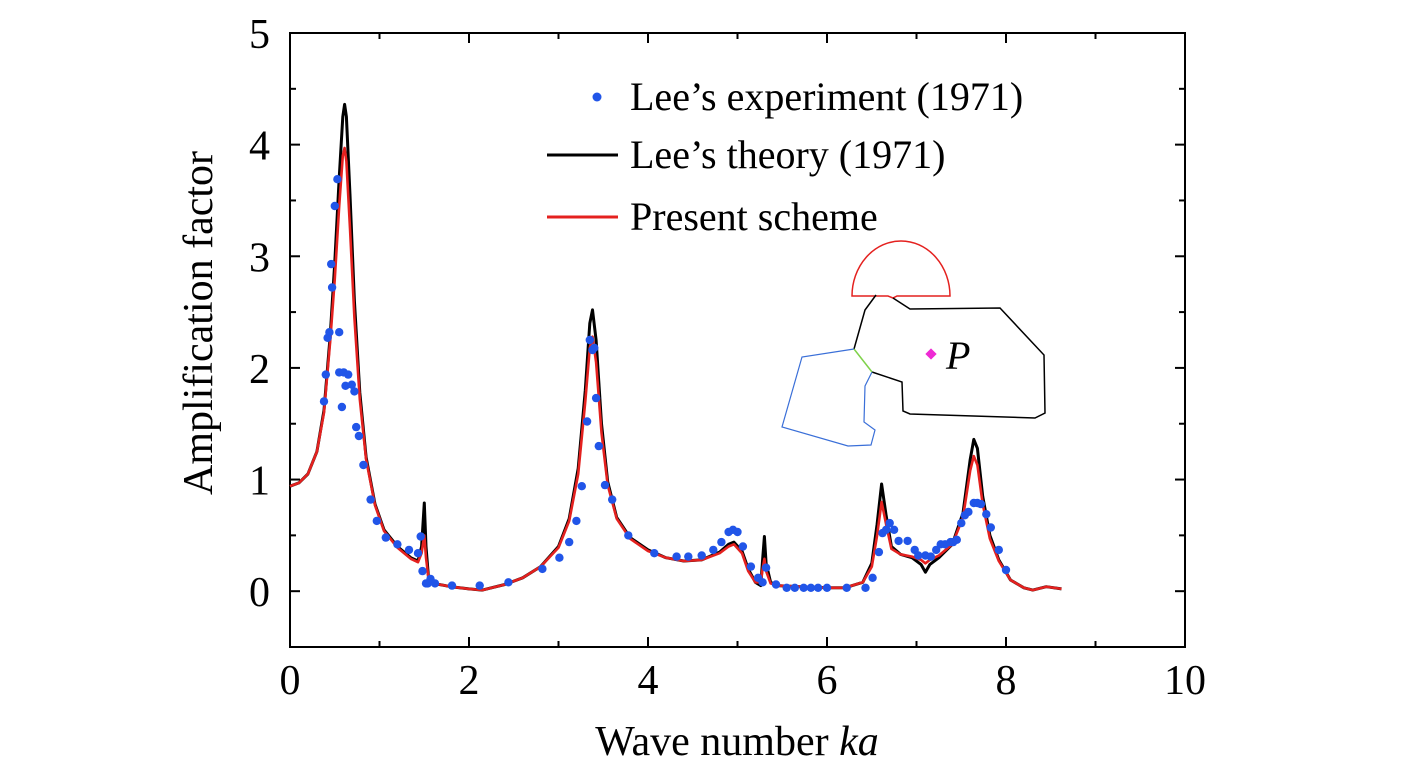  I want to click on x-axis-label: Wave number ka, so click(737, 742).